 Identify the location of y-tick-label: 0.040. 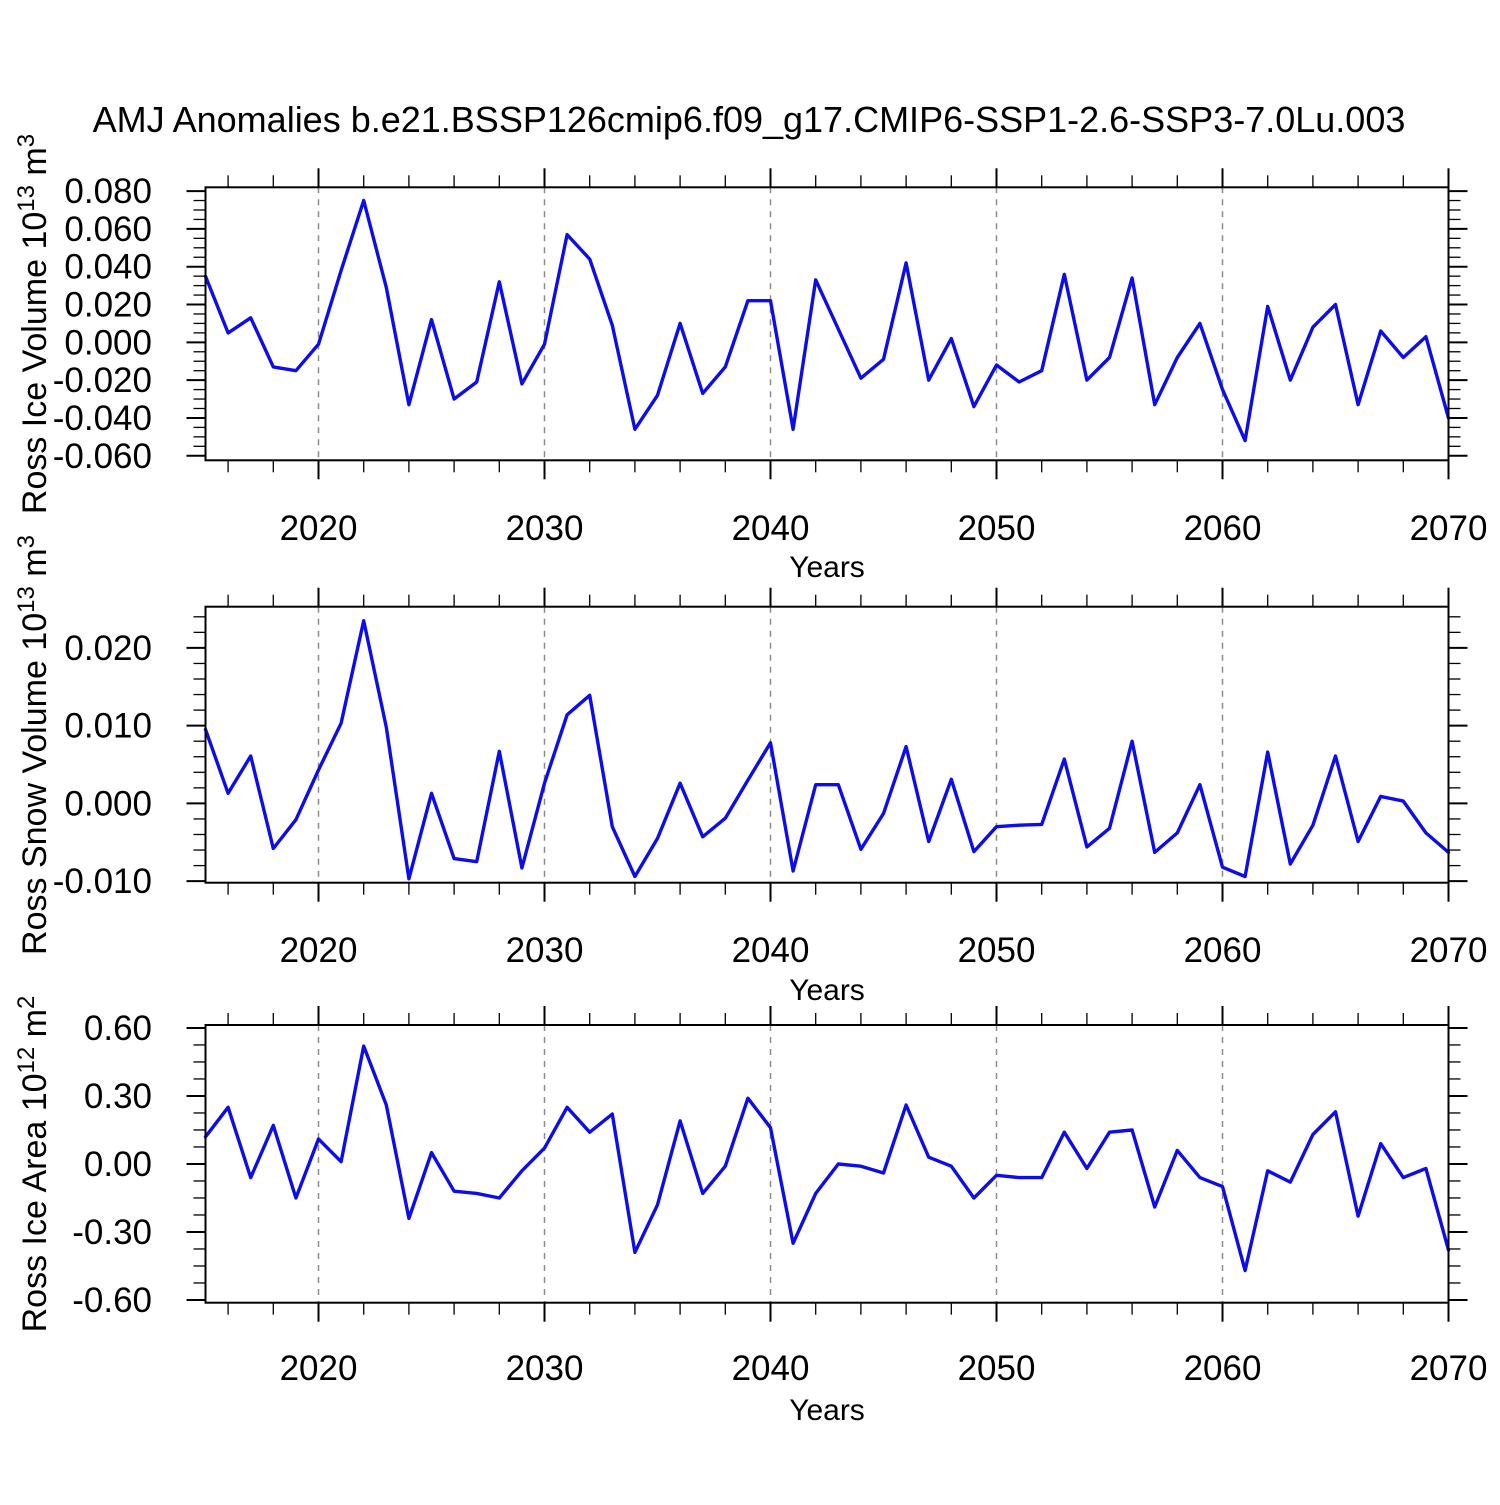
(108, 267).